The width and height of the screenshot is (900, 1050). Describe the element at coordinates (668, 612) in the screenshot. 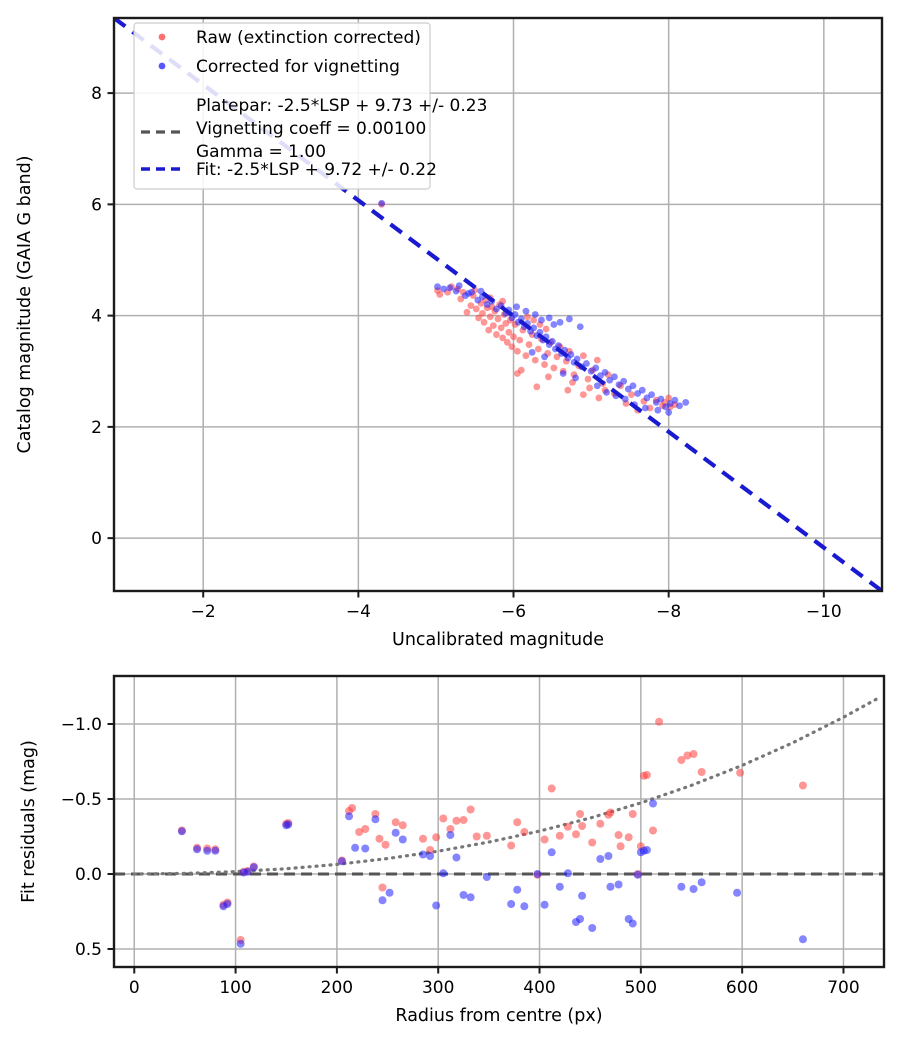

I see `xtick-label: −8` at that location.